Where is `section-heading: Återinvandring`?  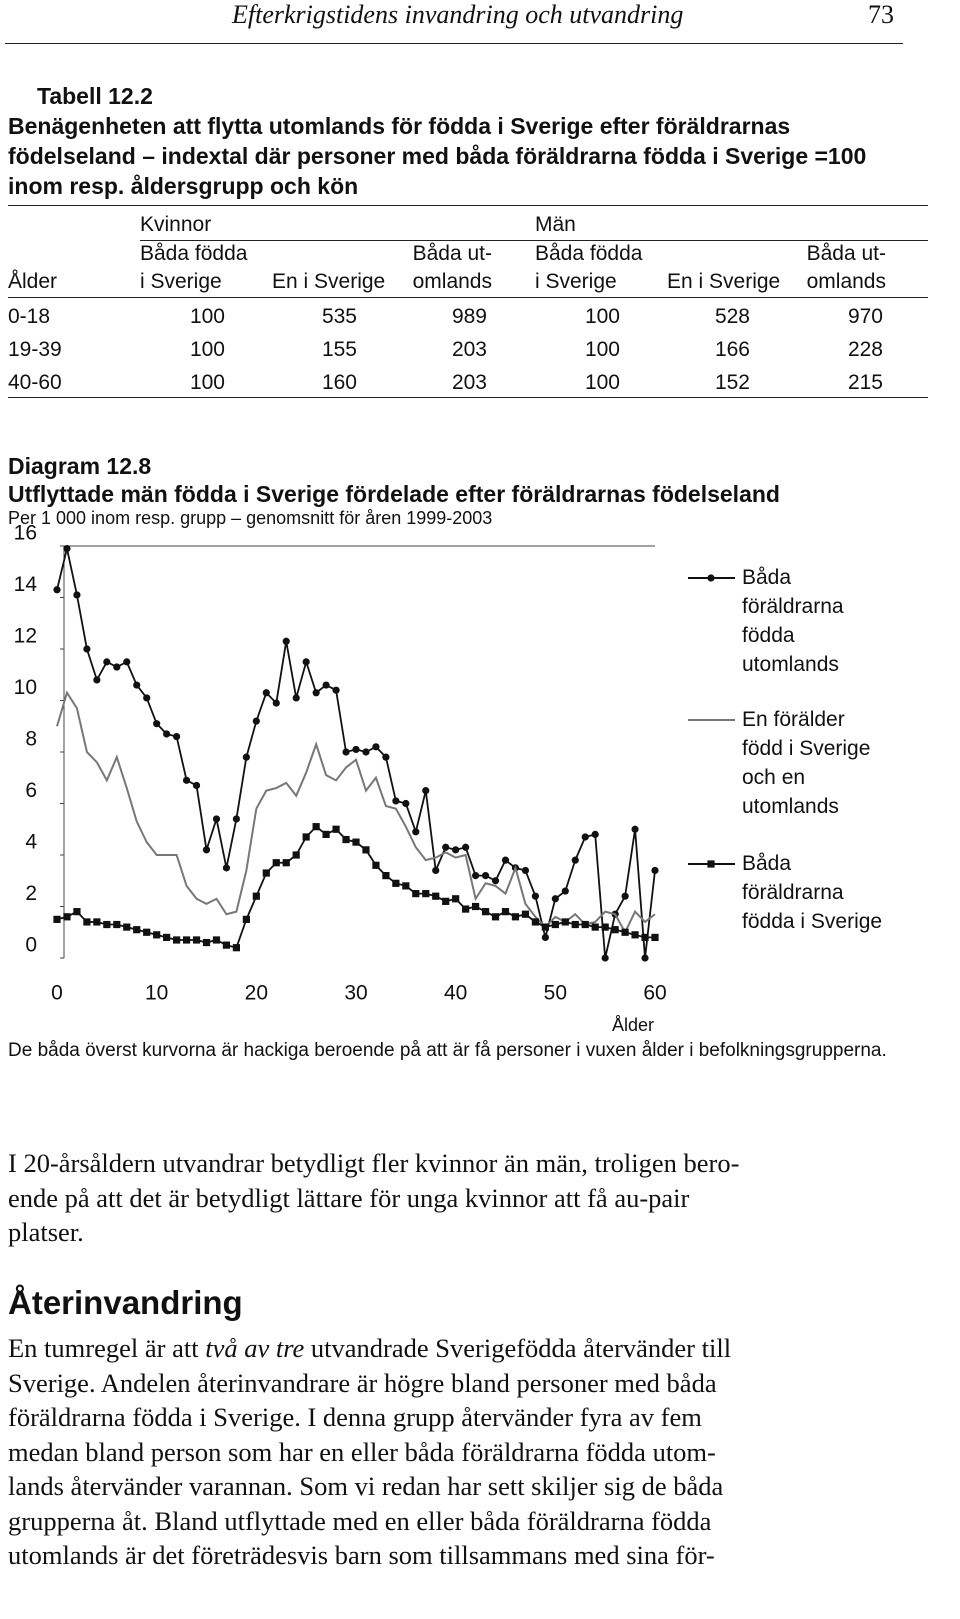 section-heading: Återinvandring is located at coordinates (125, 1302).